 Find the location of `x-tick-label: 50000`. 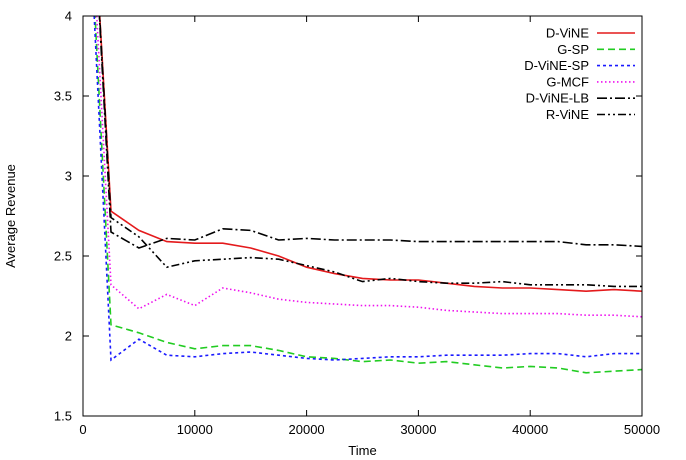

x-tick-label: 50000 is located at coordinates (642, 429).